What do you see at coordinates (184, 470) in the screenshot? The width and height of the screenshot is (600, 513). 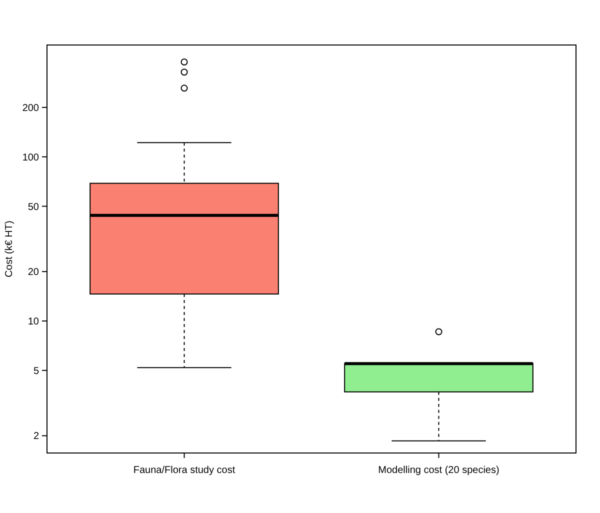 I see `x-tick-label: Fauna/Flora study cost` at bounding box center [184, 470].